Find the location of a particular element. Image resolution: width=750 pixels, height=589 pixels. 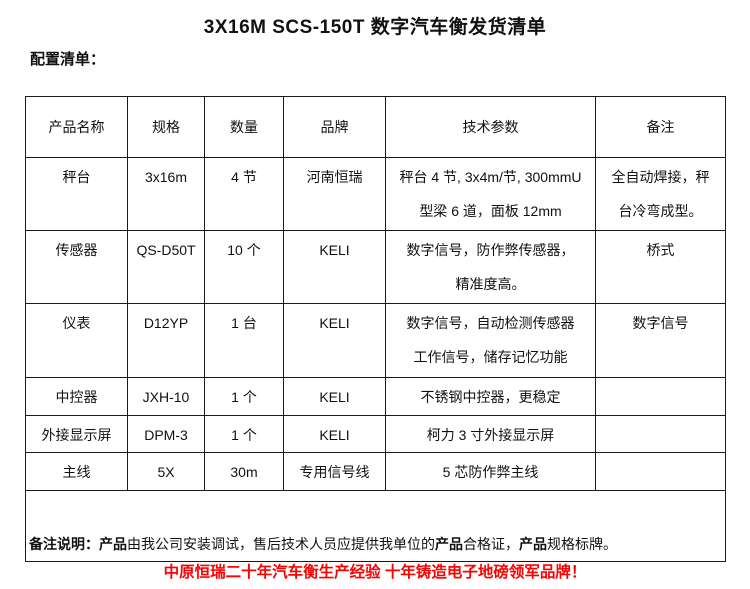

cell-product-name: 主线 is located at coordinates (76, 471).